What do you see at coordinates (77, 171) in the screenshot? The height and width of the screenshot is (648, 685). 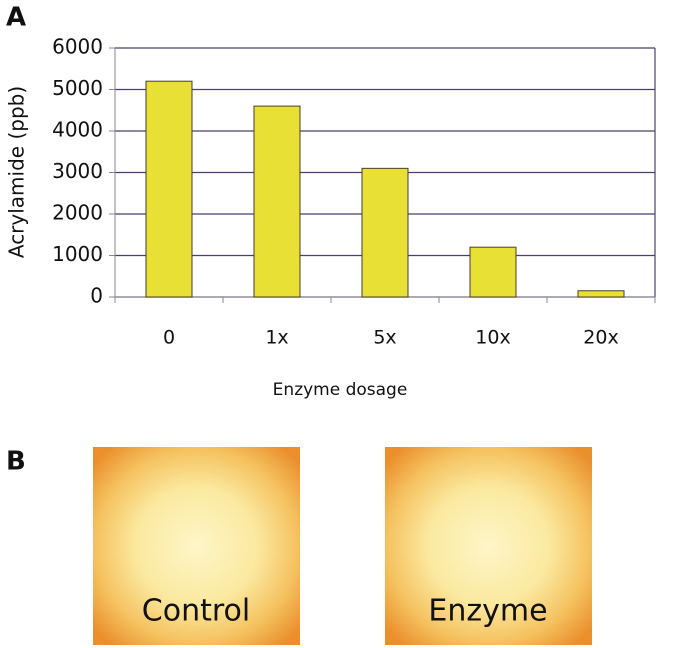 I see `y-tick-label: 3000` at bounding box center [77, 171].